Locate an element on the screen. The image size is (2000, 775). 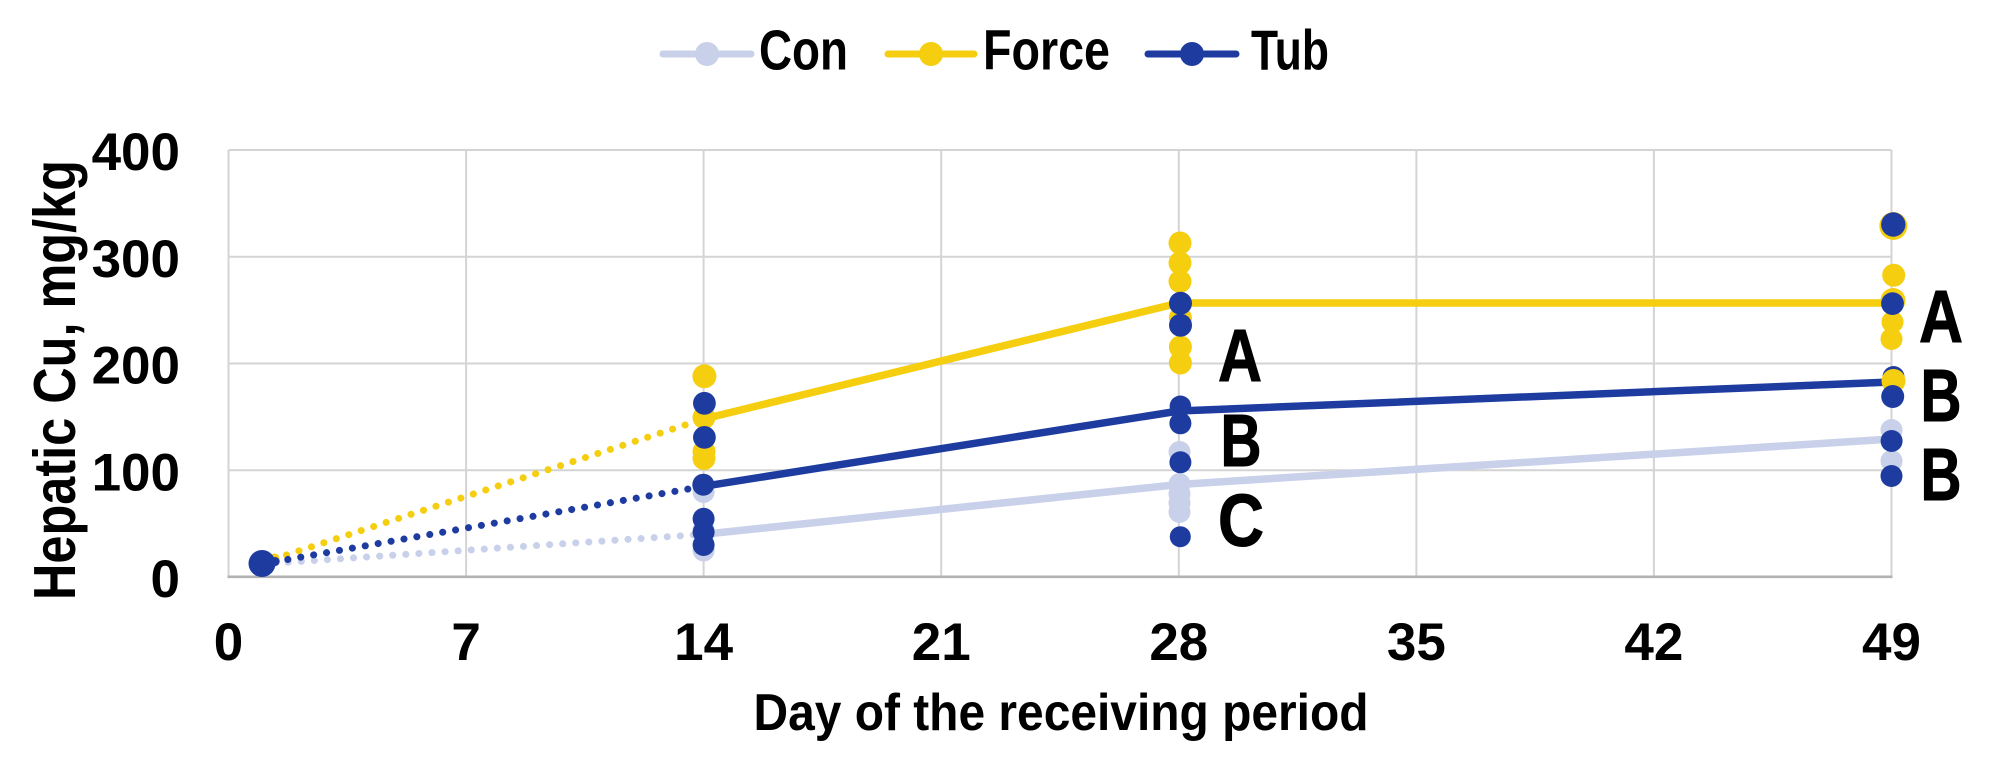
svg-text: Tub is located at coordinates (1290, 51).